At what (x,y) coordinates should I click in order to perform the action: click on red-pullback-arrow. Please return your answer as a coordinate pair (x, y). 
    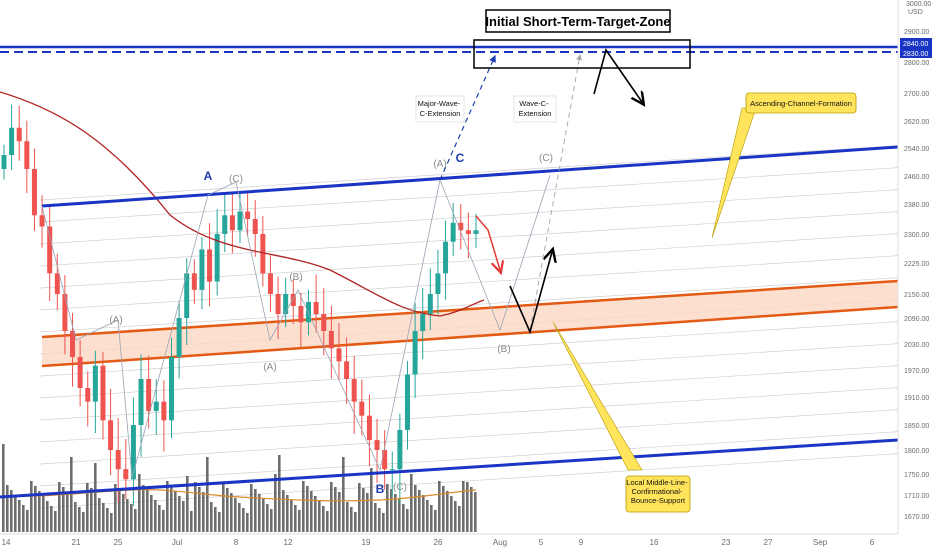
    Looking at the image, I should click on (487, 242).